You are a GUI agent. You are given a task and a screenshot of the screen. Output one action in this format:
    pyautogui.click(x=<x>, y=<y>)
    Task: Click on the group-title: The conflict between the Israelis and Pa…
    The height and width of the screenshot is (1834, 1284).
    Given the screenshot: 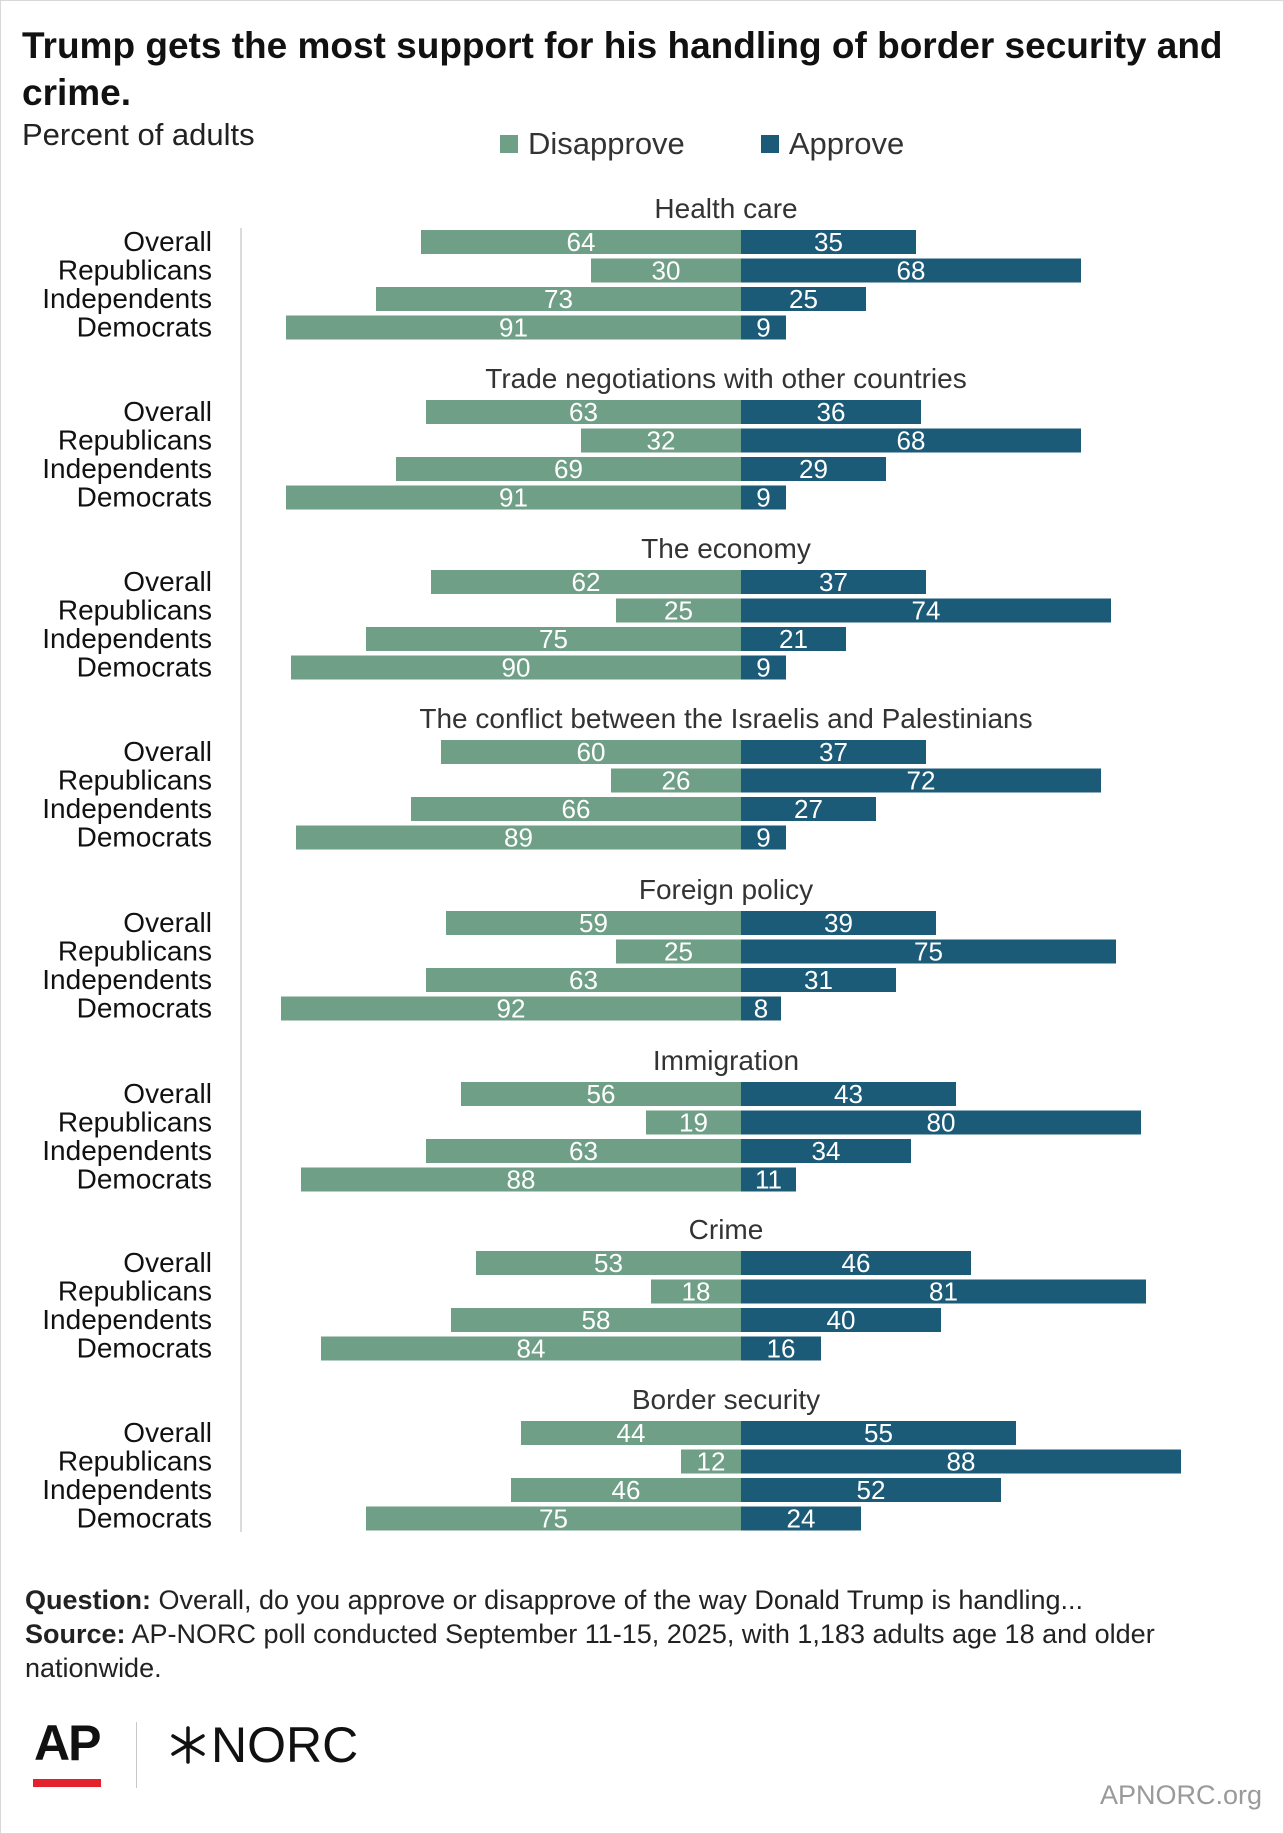 What is the action you would take?
    pyautogui.click(x=725, y=718)
    